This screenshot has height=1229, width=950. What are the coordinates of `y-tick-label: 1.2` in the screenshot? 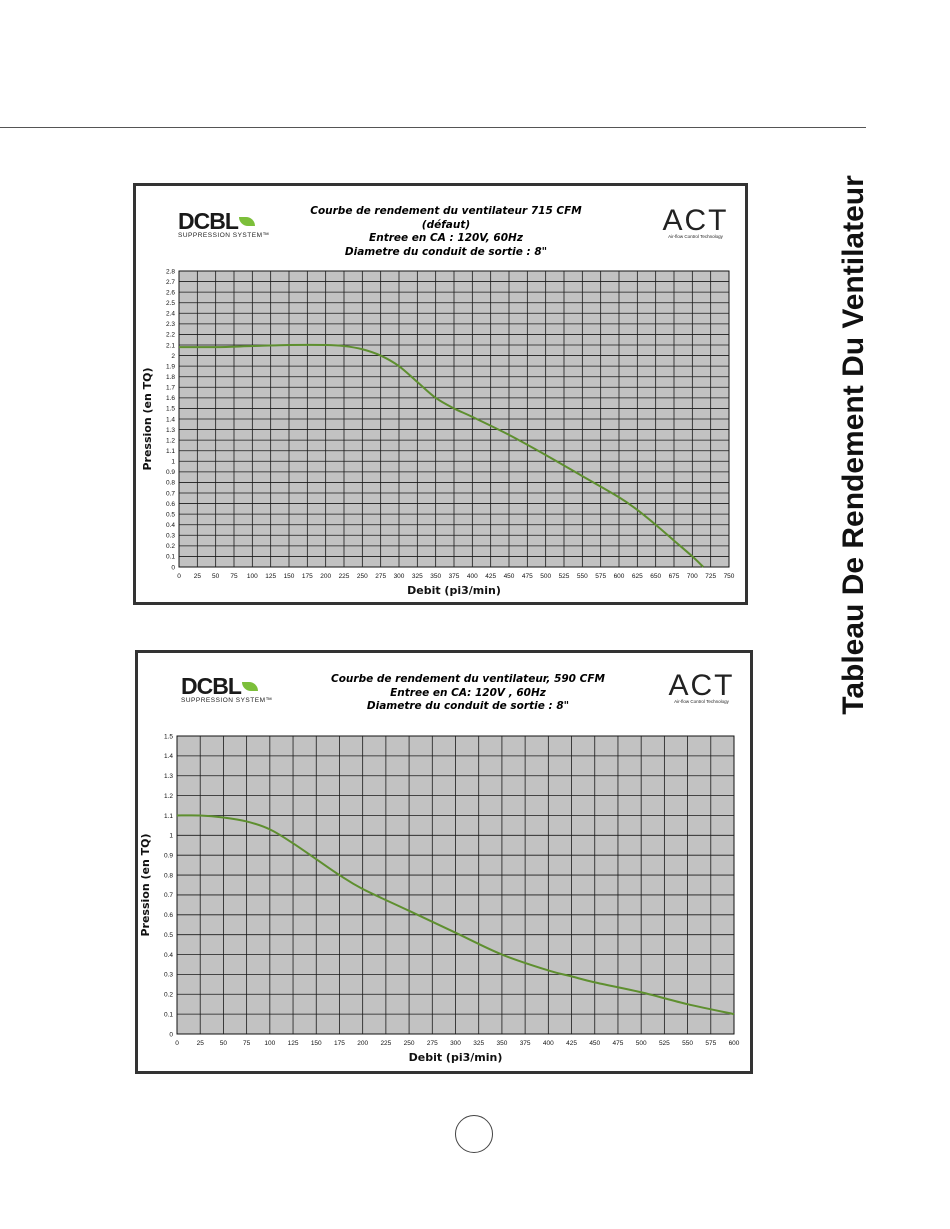 It's located at (168, 796).